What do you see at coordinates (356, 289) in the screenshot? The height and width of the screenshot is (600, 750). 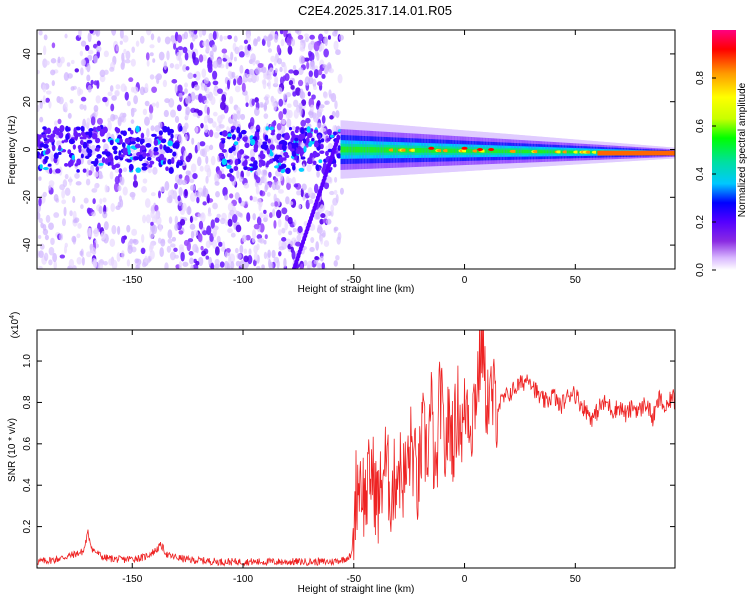 I see `spectrogram-x-label: Height of straight line (km)` at bounding box center [356, 289].